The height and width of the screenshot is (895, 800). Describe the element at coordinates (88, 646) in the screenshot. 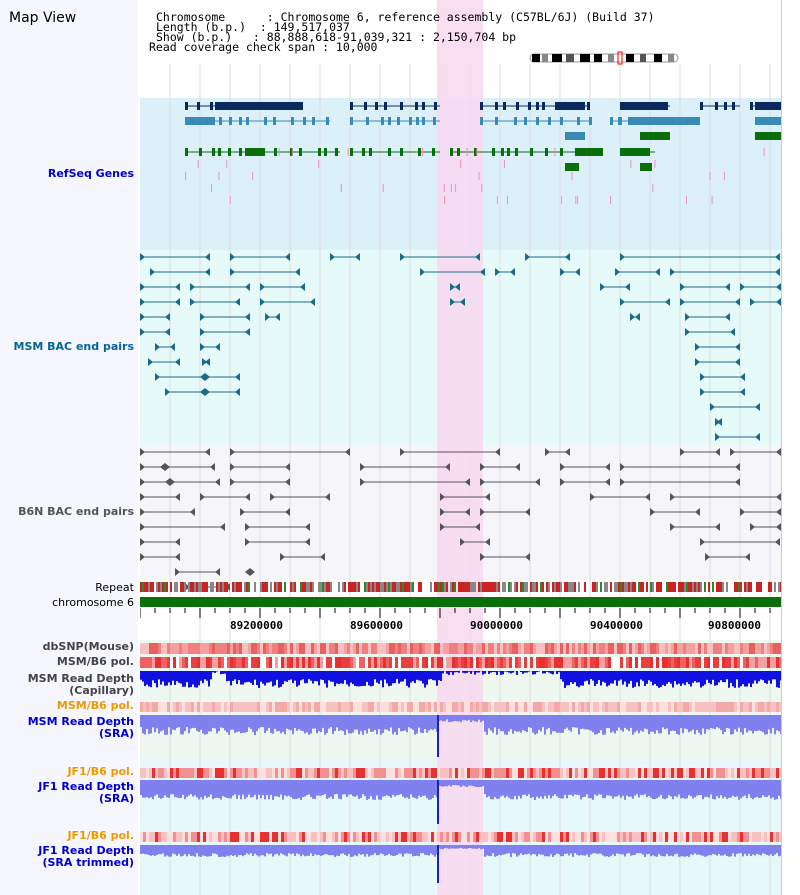

I see `dbsnp-track-label: dbSNP(Mouse)` at that location.